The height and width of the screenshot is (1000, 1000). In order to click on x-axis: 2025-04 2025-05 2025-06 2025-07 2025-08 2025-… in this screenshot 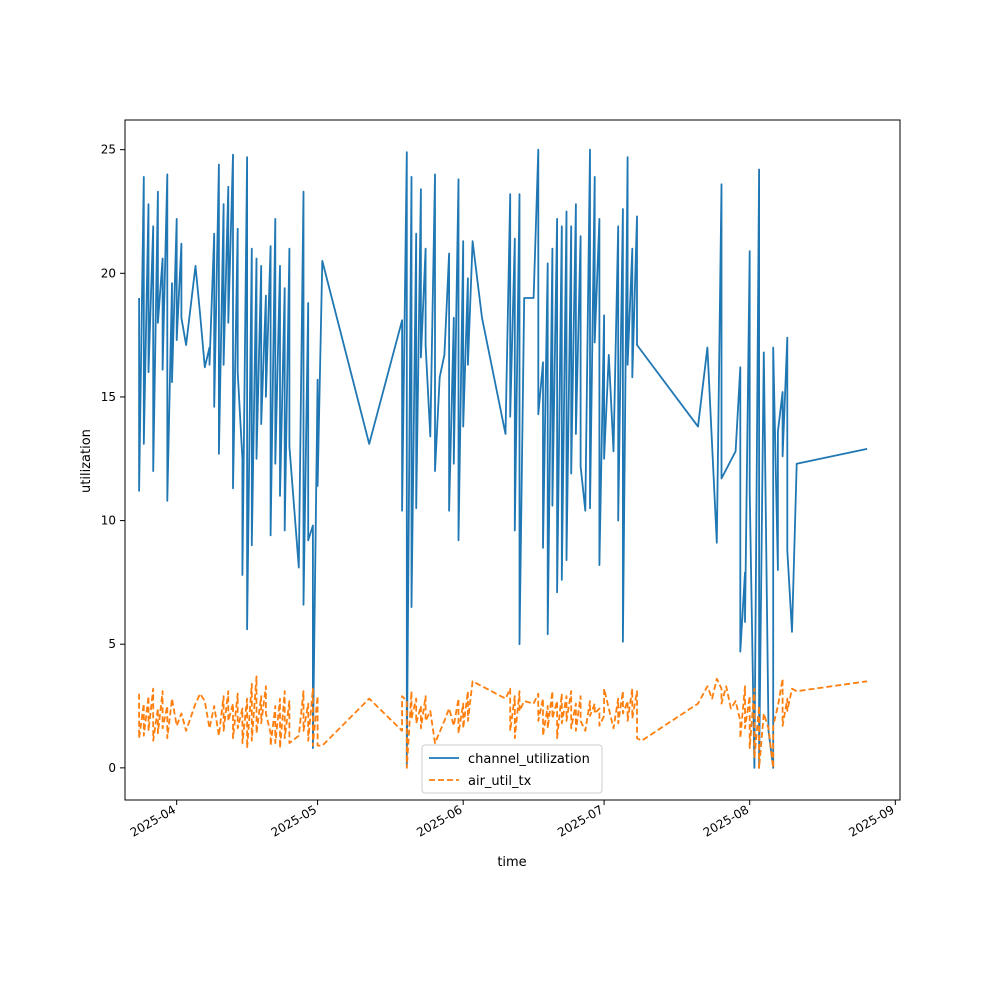, I will do `click(512, 820)`.